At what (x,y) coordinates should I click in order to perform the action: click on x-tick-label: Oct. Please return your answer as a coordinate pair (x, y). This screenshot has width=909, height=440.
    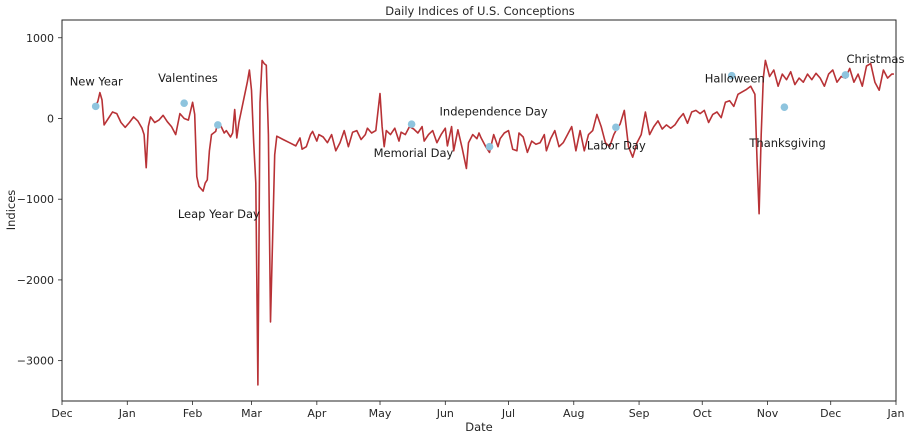
    Looking at the image, I should click on (703, 413).